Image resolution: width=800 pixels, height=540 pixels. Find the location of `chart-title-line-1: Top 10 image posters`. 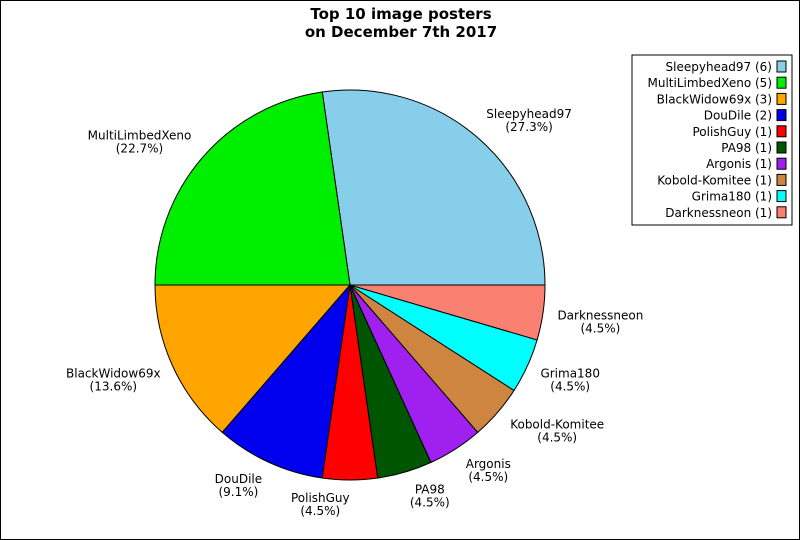

chart-title-line-1: Top 10 image posters is located at coordinates (401, 14).